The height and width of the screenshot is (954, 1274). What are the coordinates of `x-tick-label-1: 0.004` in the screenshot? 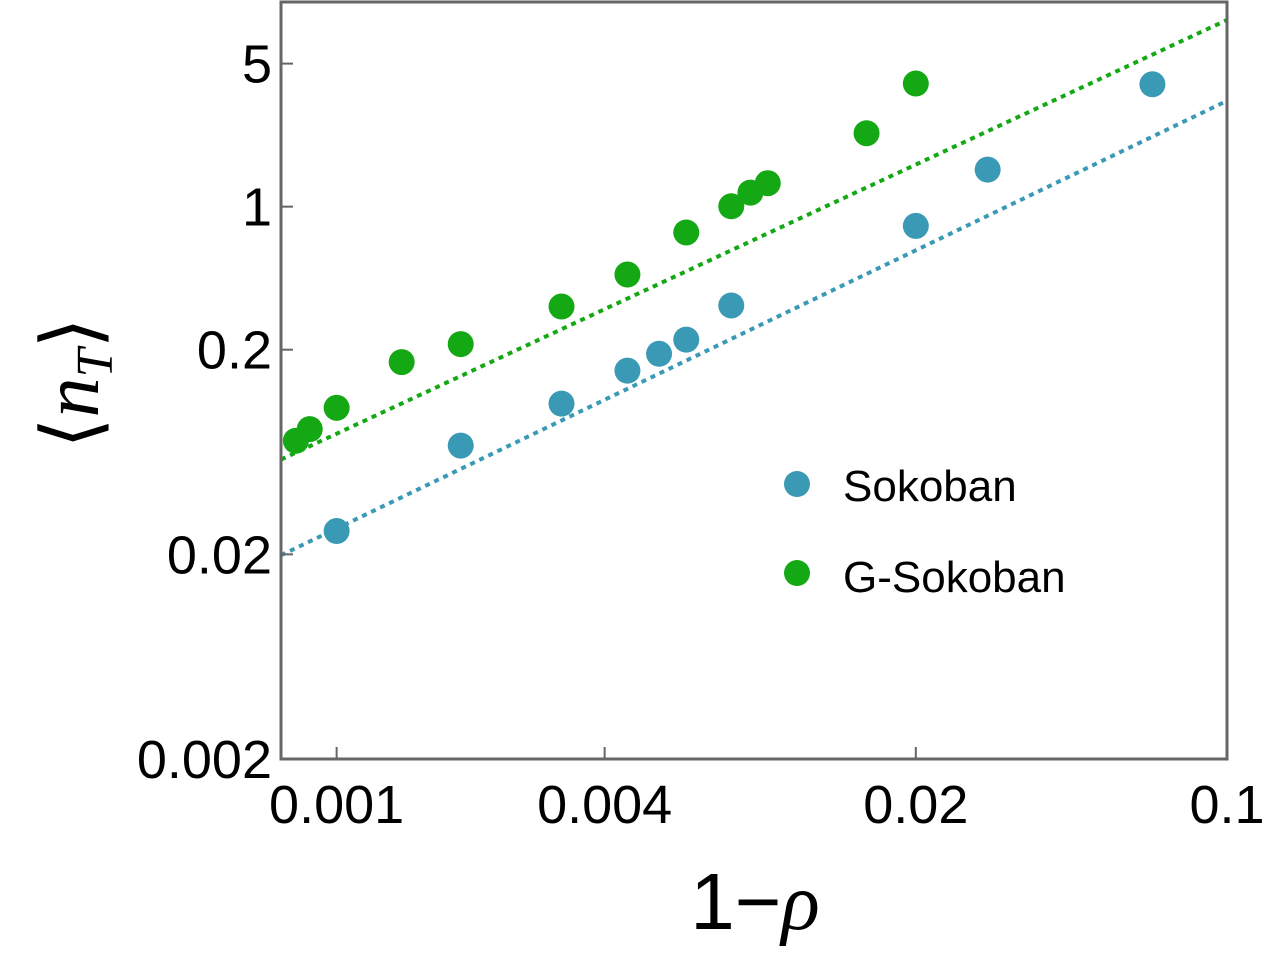 It's located at (604, 805).